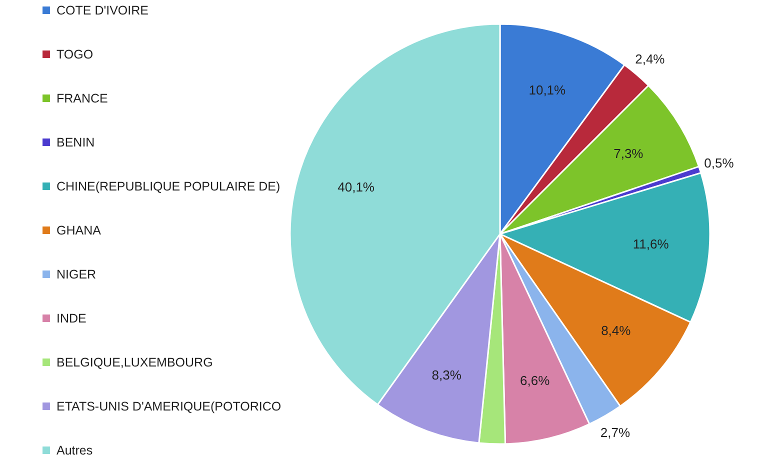 The width and height of the screenshot is (780, 470). What do you see at coordinates (102, 10) in the screenshot?
I see `legend-label: COTE D'IVOIRE` at bounding box center [102, 10].